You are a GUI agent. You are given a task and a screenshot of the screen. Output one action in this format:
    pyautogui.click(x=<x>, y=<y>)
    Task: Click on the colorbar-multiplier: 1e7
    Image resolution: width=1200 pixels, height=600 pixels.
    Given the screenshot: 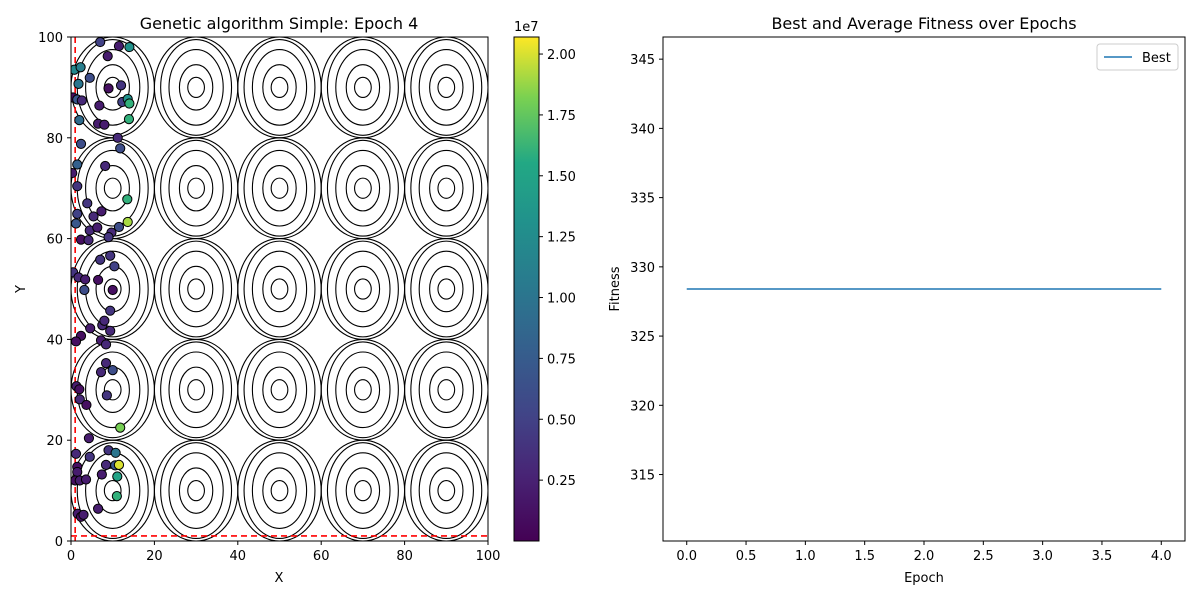 What is the action you would take?
    pyautogui.click(x=526, y=27)
    